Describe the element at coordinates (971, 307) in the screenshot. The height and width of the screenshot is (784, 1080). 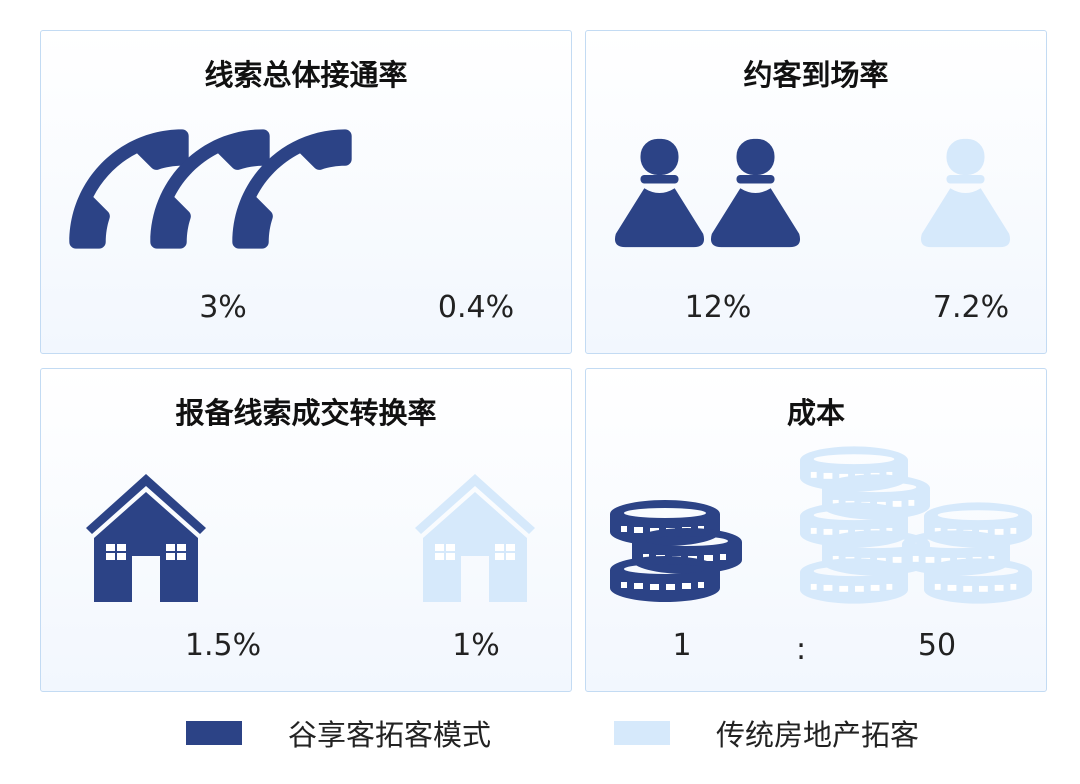
I see `value-label: 7.2%` at that location.